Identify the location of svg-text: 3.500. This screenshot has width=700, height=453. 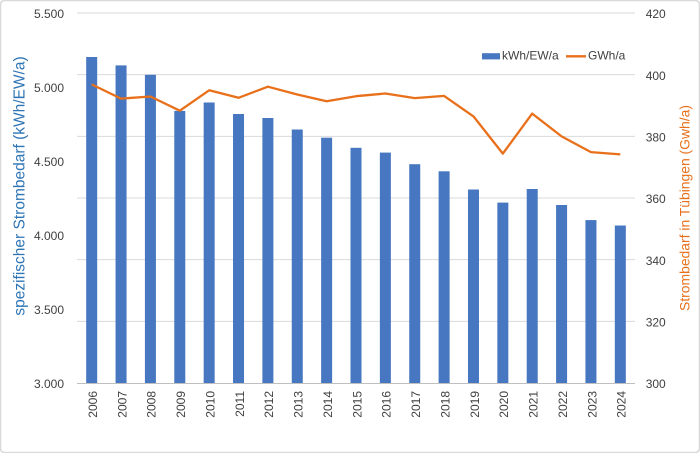
(49, 310).